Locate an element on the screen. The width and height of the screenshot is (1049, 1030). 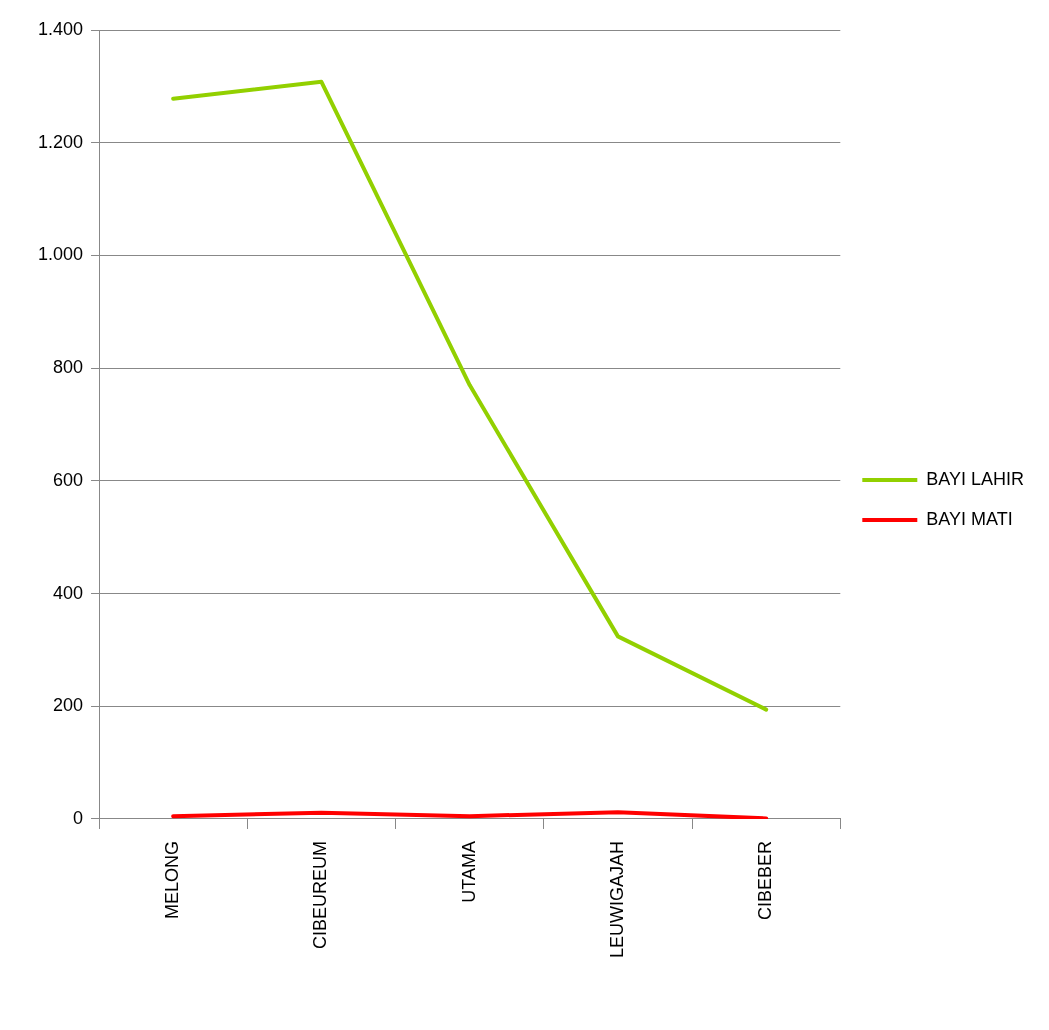
x-tick-label: UTAMA is located at coordinates (468, 871).